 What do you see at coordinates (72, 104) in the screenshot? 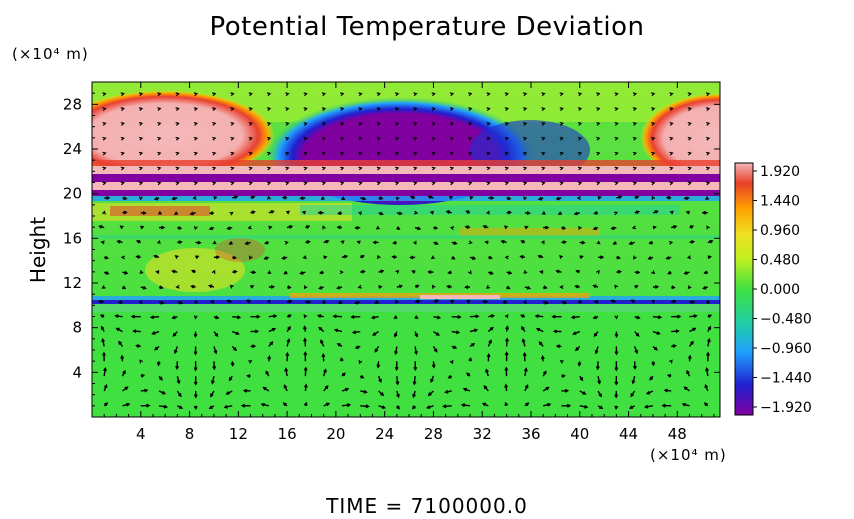
I see `y-tick-label: 28` at bounding box center [72, 104].